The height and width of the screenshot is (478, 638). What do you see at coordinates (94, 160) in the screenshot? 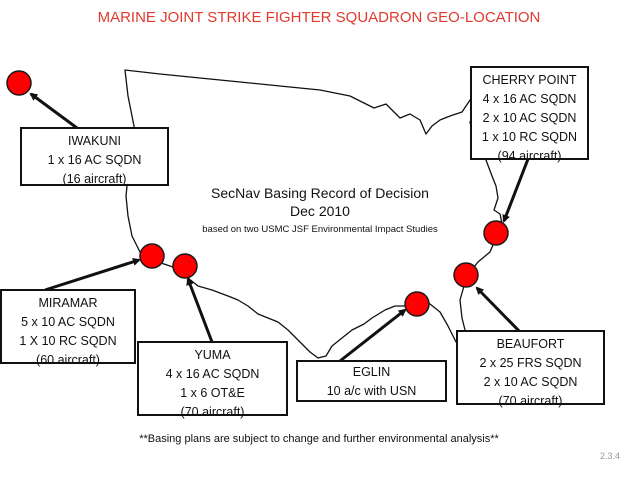
I see `box-line: 1 x 16 AC SQDN` at bounding box center [94, 160].